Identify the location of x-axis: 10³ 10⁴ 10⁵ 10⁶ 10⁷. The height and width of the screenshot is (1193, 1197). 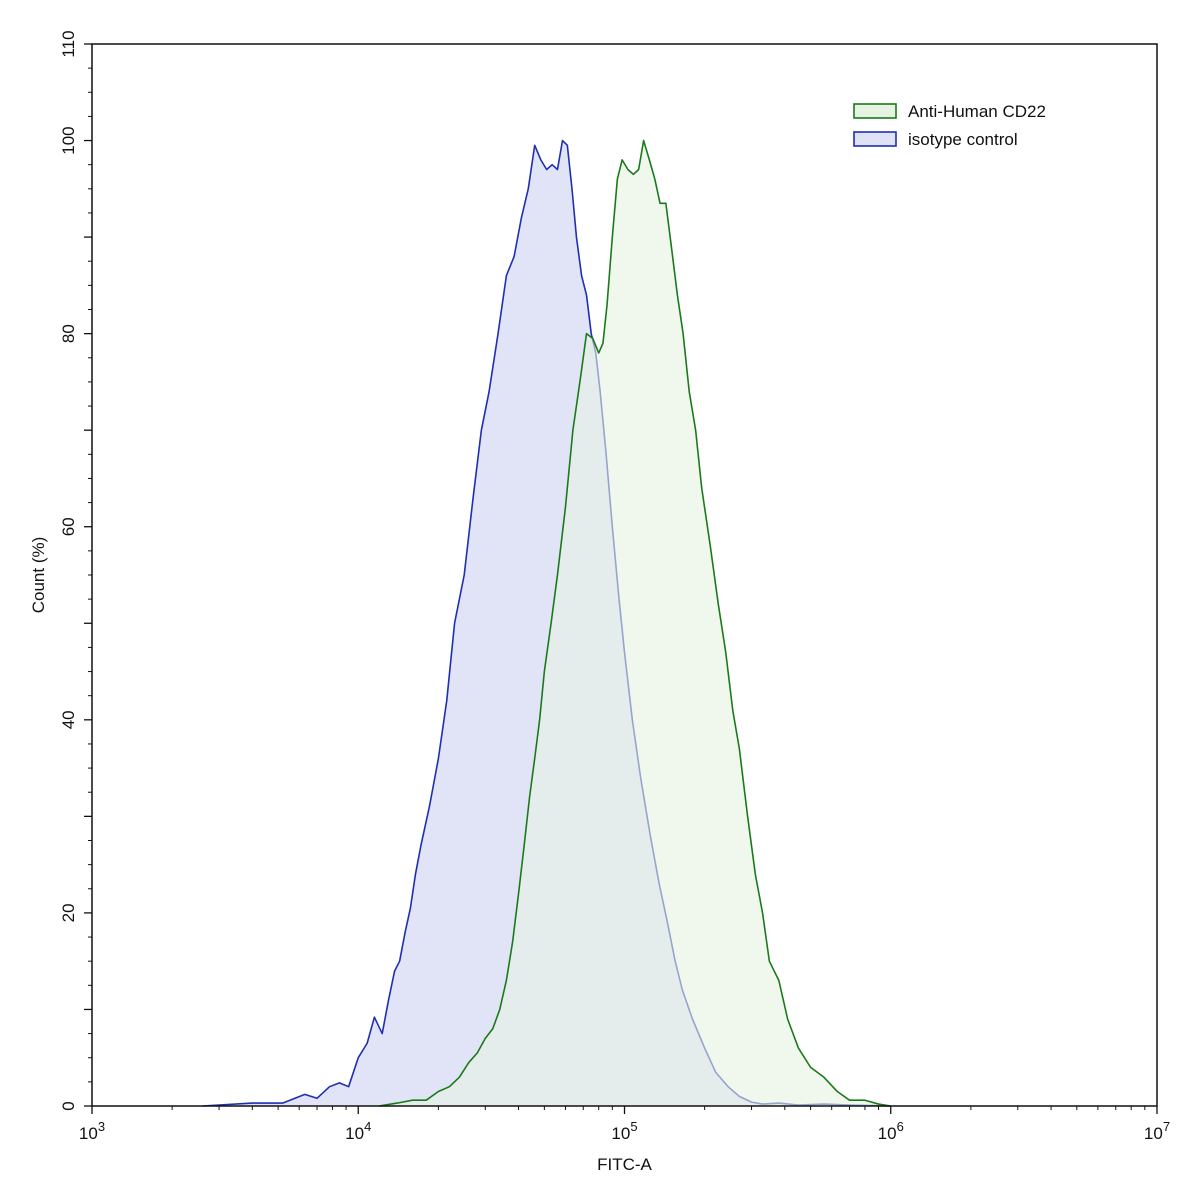
(624, 1124).